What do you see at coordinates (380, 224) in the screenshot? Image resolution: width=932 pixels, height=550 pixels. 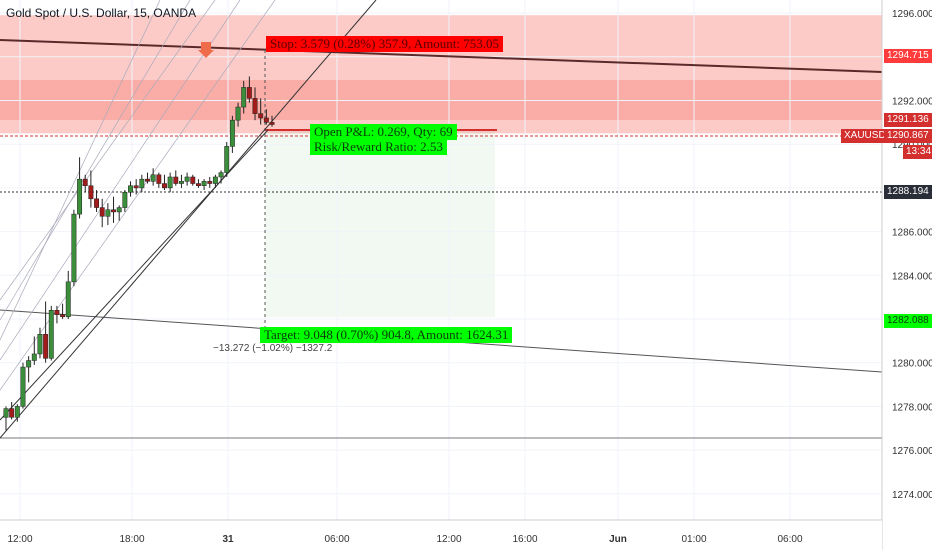 I see `target-zone` at bounding box center [380, 224].